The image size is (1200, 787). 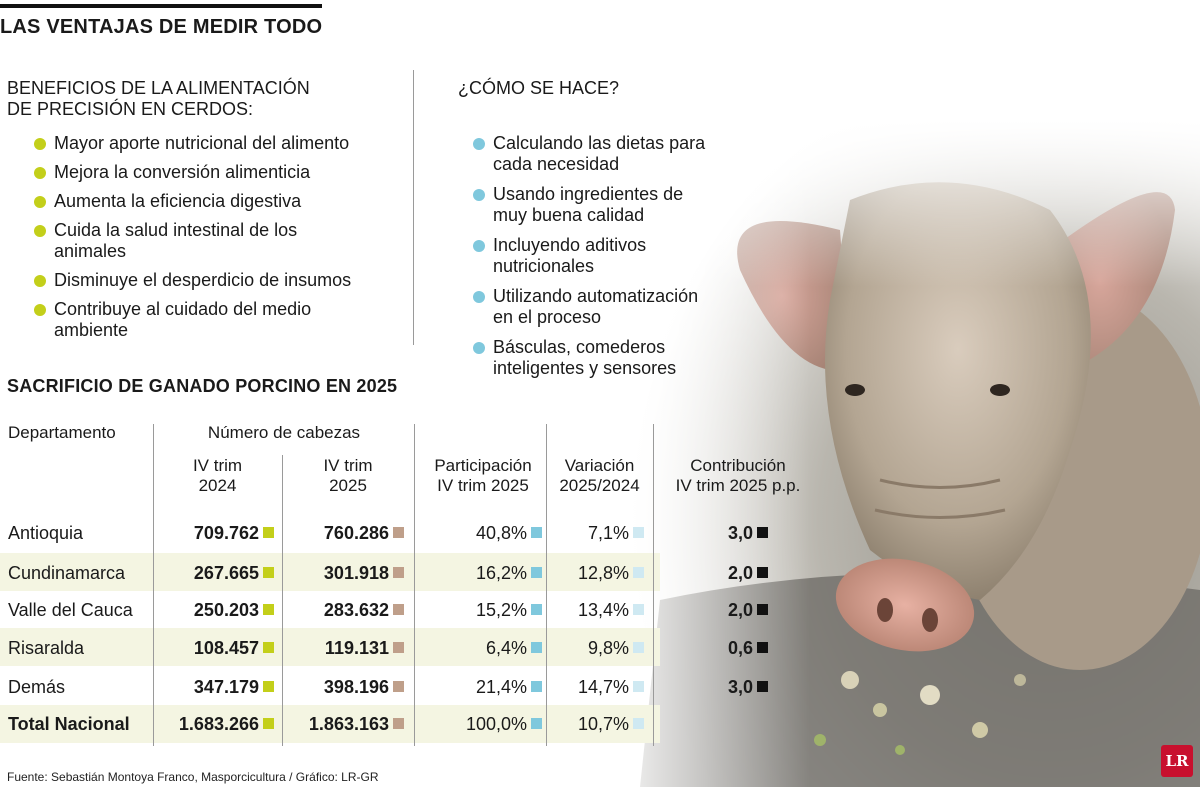 What do you see at coordinates (348, 475) in the screenshot?
I see `header-iv-2025: IV trim 2025` at bounding box center [348, 475].